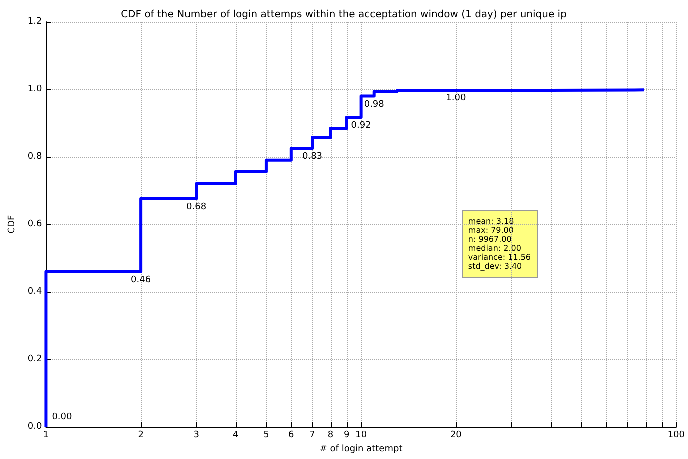 The image size is (688, 459). Describe the element at coordinates (141, 435) in the screenshot. I see `x-tick-label: 2` at that location.